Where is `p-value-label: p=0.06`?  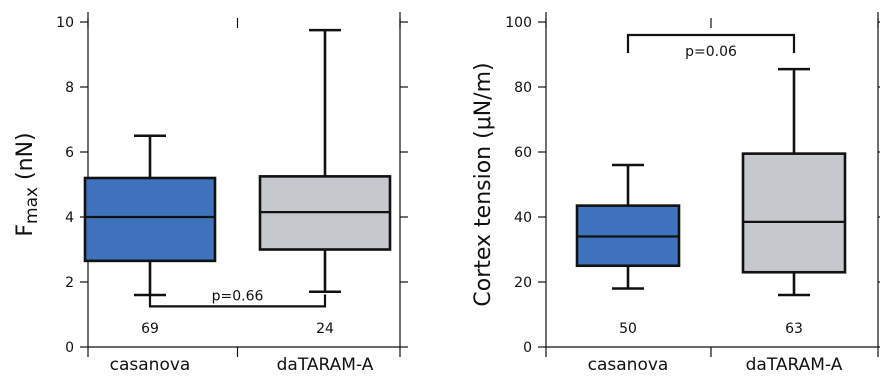 p-value-label: p=0.06 is located at coordinates (711, 52).